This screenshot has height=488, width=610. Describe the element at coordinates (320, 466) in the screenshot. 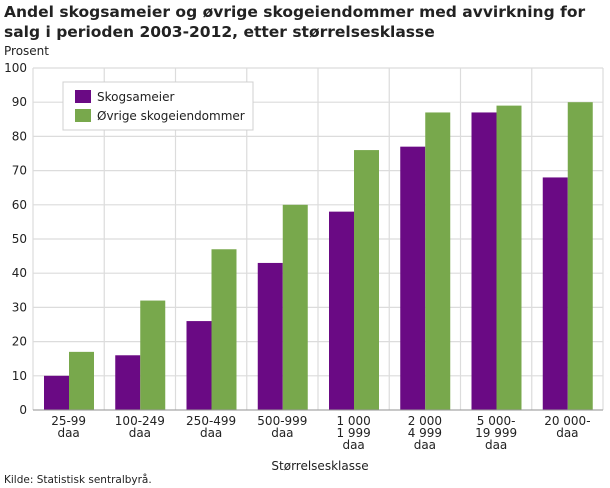

I see `x-axis-label: Størrelsesklasse` at that location.